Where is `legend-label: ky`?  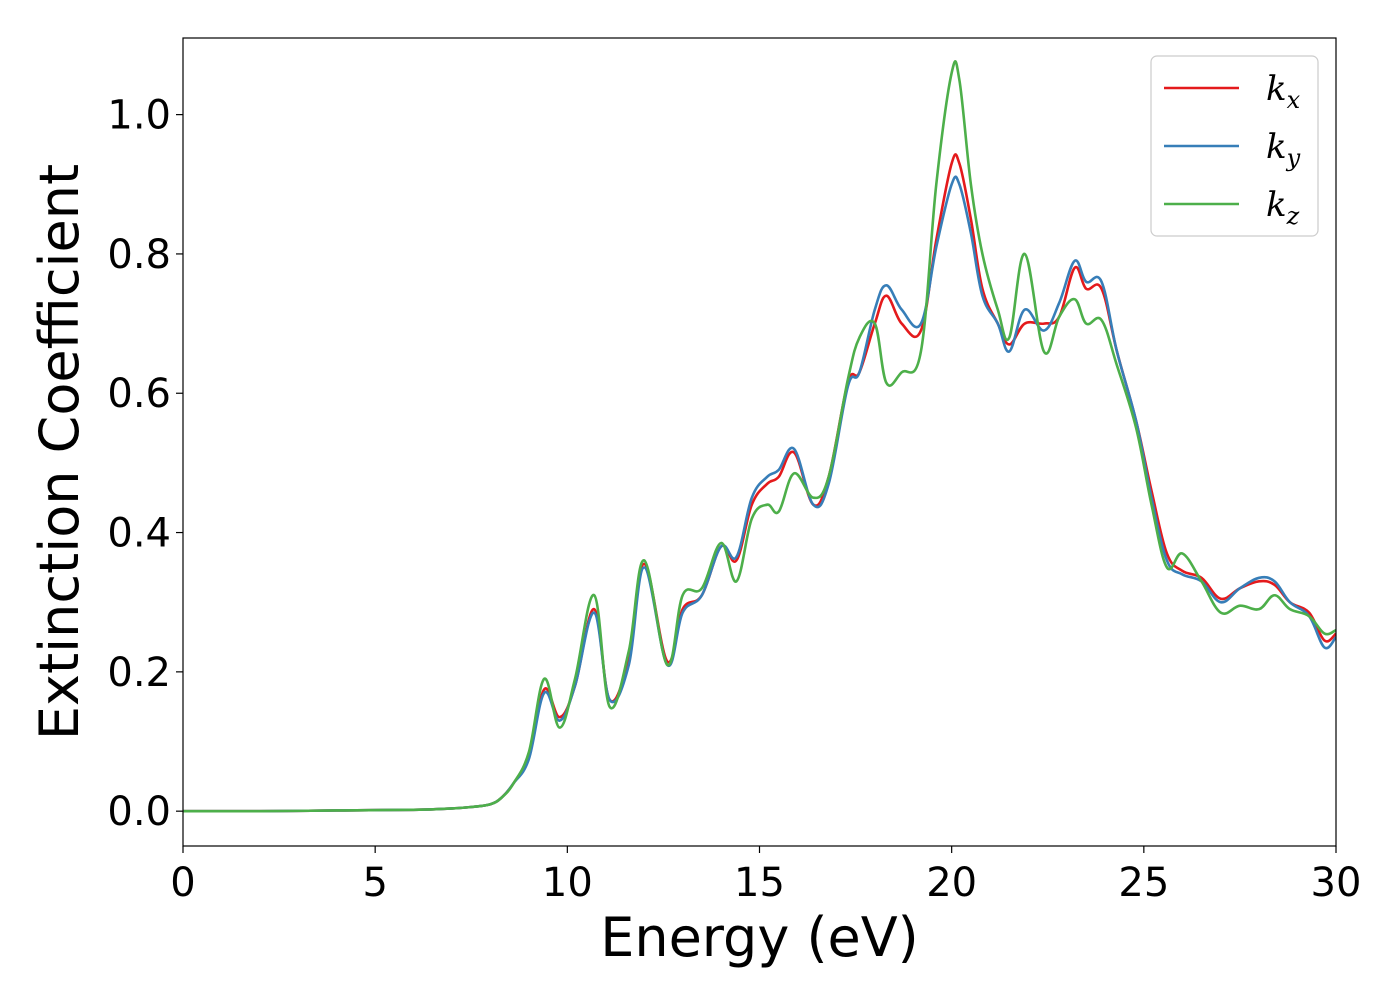 legend-label: ky is located at coordinates (1283, 149).